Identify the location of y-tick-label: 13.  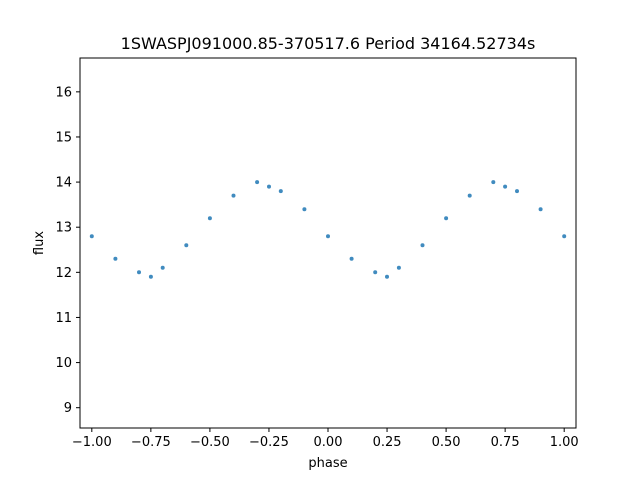
(63, 228).